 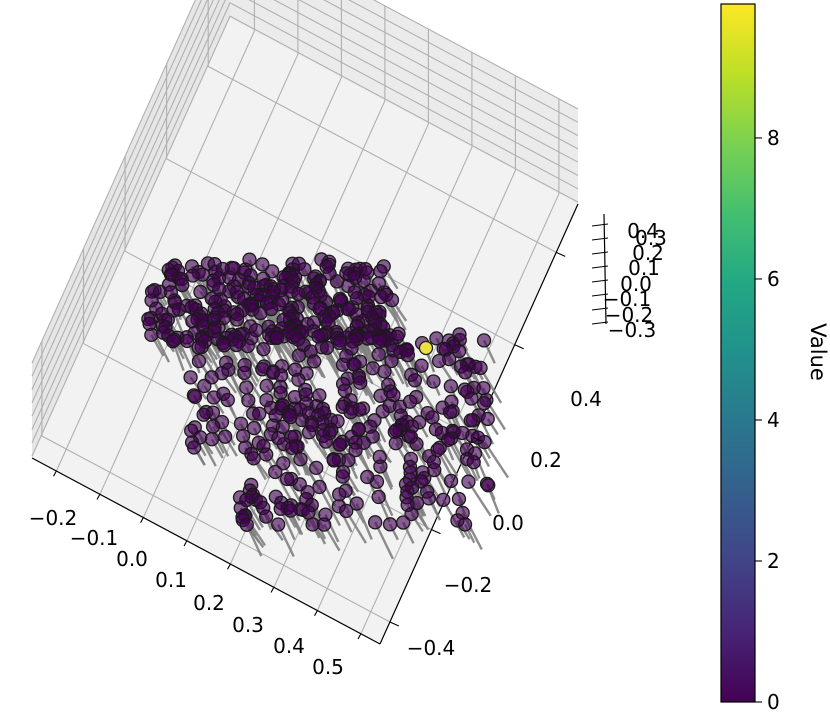 I want to click on y-tick, so click(x=477, y=439).